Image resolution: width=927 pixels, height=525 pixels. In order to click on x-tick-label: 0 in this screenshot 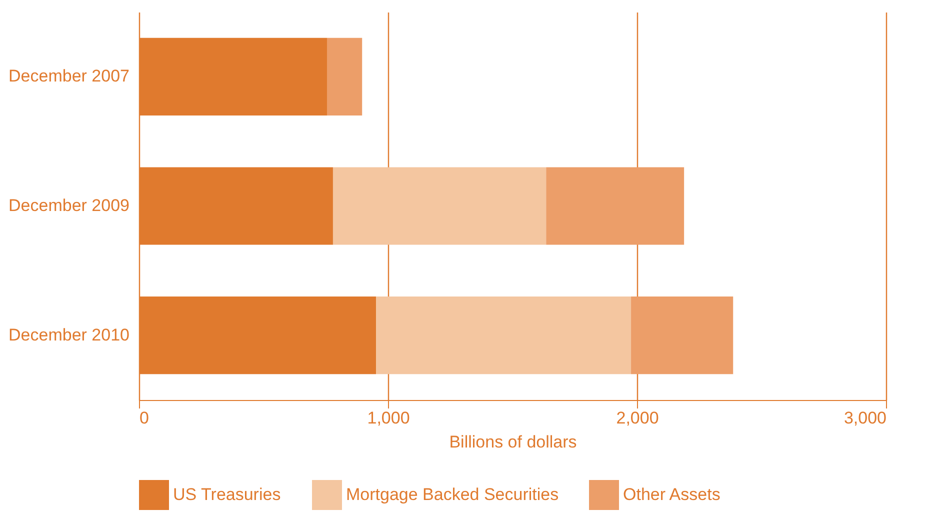, I will do `click(144, 418)`.